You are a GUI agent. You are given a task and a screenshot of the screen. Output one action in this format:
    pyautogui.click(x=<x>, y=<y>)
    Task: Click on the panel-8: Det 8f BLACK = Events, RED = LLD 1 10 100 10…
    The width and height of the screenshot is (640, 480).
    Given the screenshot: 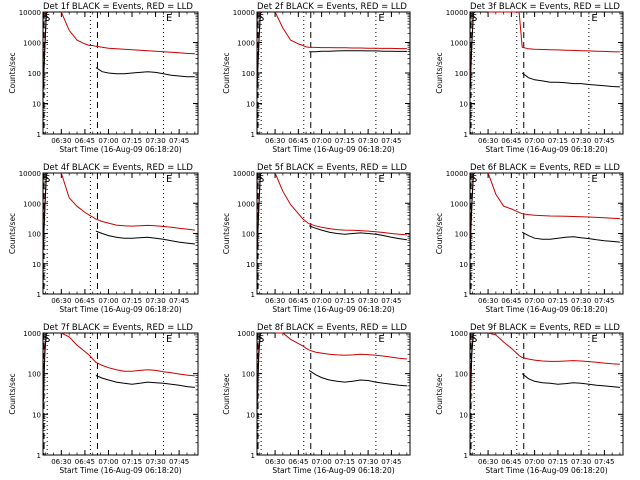 What is the action you would take?
    pyautogui.click(x=316, y=399)
    